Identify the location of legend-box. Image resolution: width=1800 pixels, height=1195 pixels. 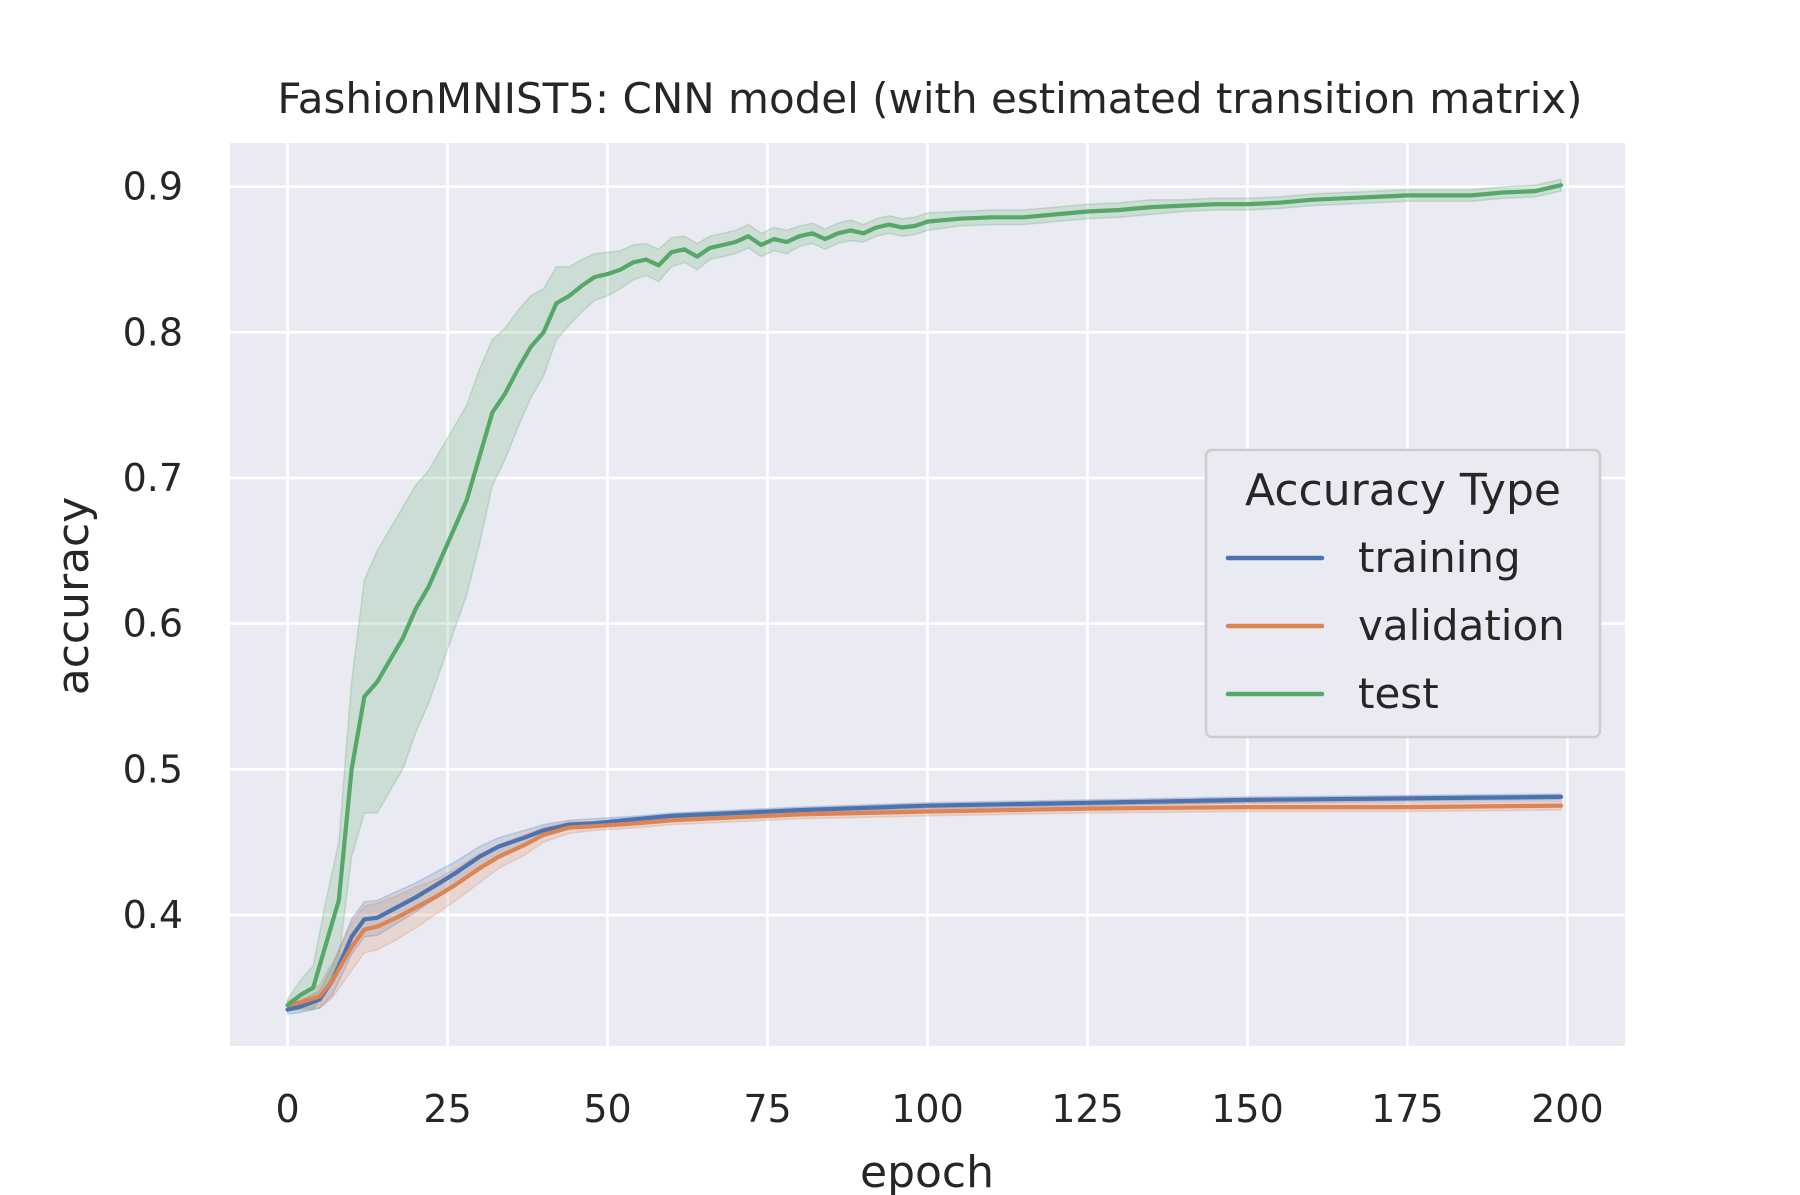
(1403, 593).